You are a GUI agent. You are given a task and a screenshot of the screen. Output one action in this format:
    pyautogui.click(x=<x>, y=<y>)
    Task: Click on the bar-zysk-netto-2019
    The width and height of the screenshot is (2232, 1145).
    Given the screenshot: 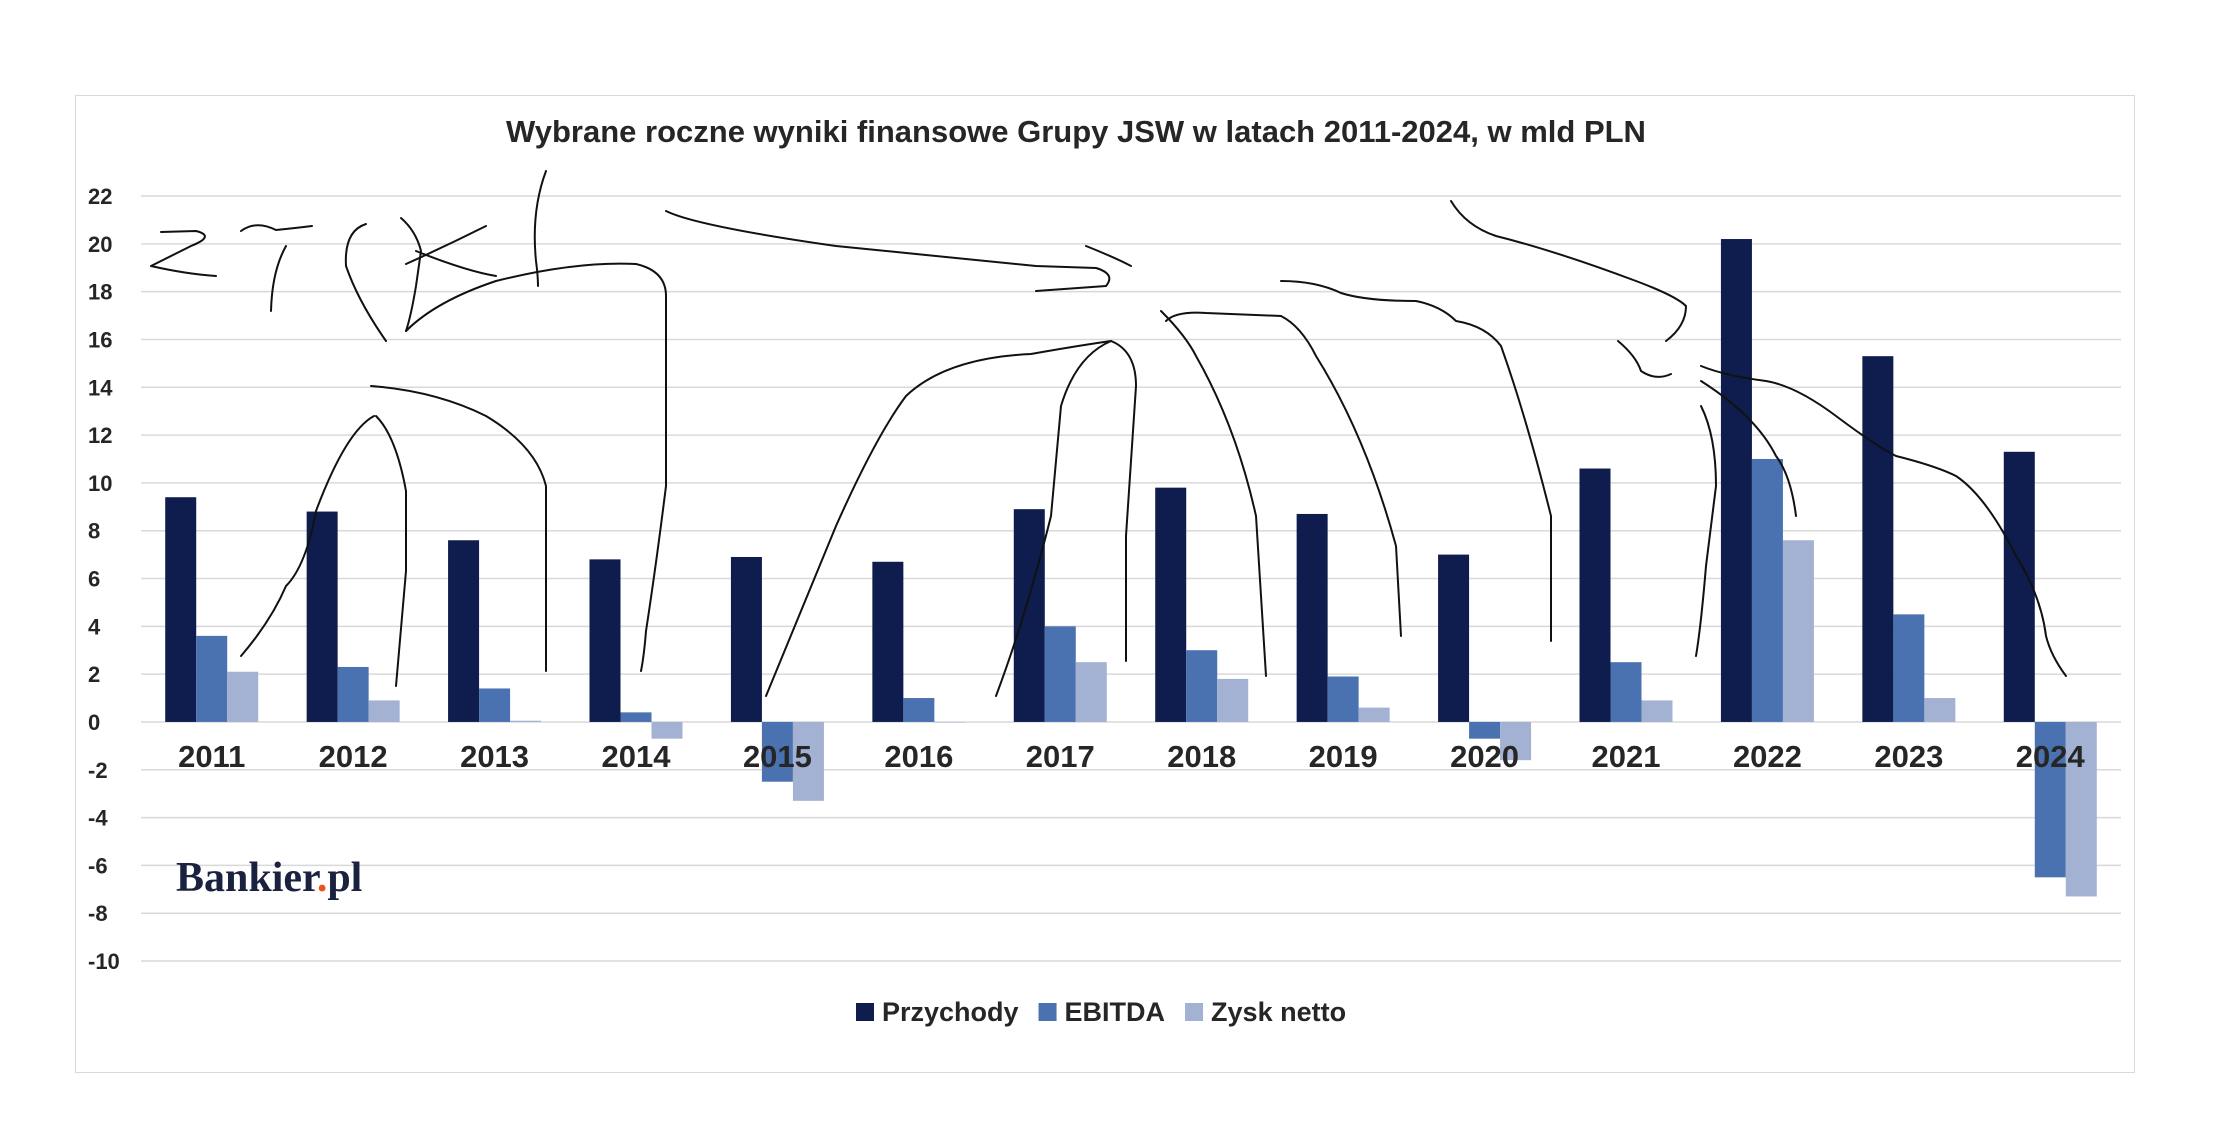 What is the action you would take?
    pyautogui.click(x=1374, y=714)
    